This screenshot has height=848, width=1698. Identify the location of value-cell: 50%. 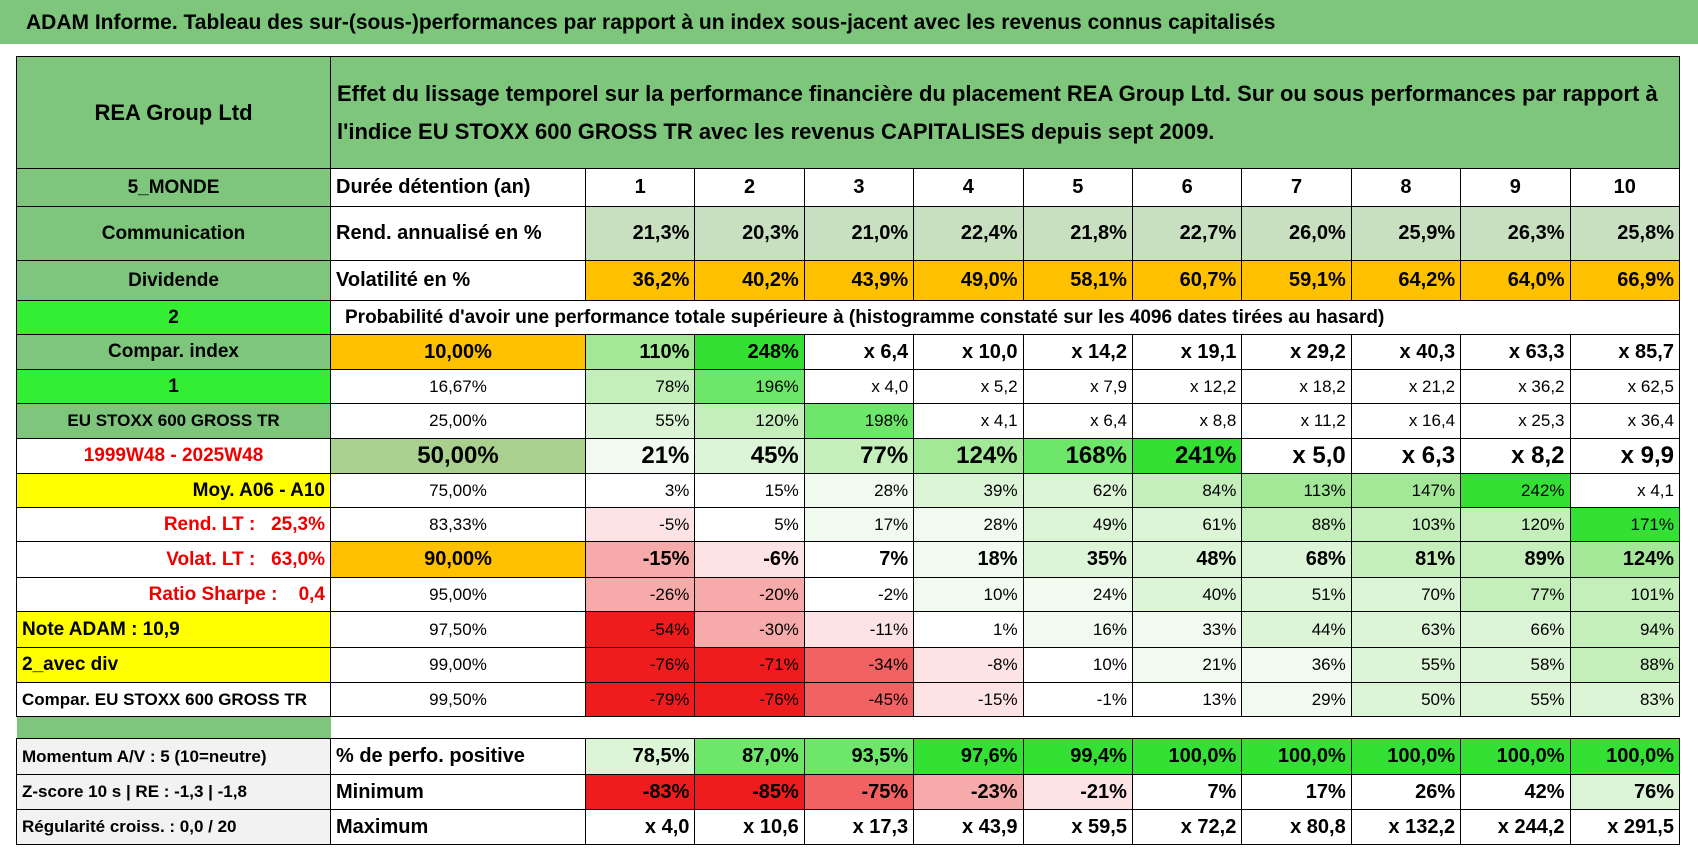
(1406, 699).